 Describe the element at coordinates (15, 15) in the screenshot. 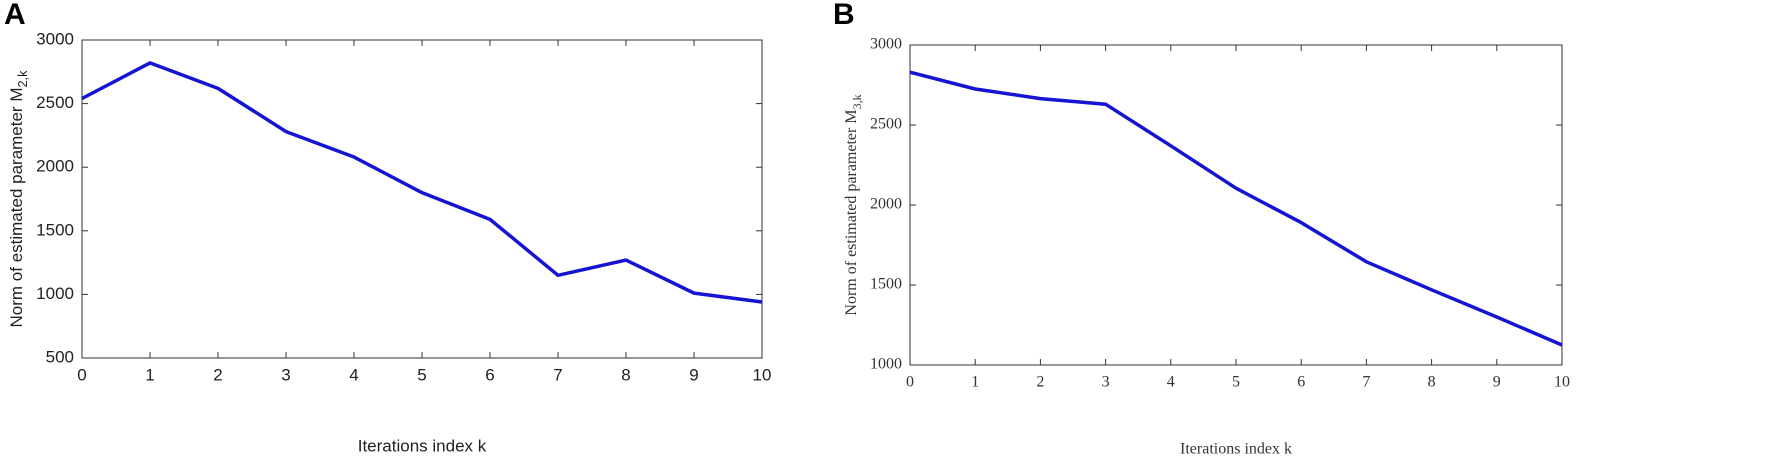

I see `panel-label: A` at that location.